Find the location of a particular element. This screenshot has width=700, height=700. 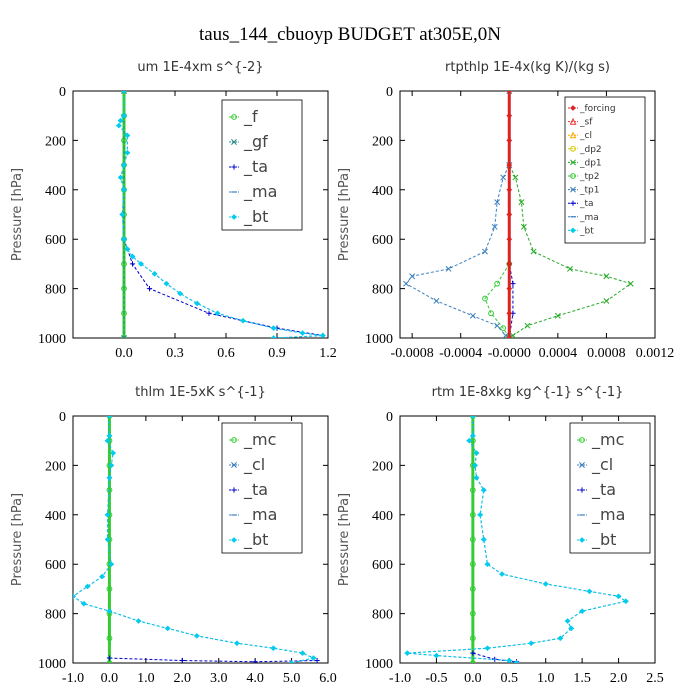

y-tick-label: 800 is located at coordinates (382, 290).